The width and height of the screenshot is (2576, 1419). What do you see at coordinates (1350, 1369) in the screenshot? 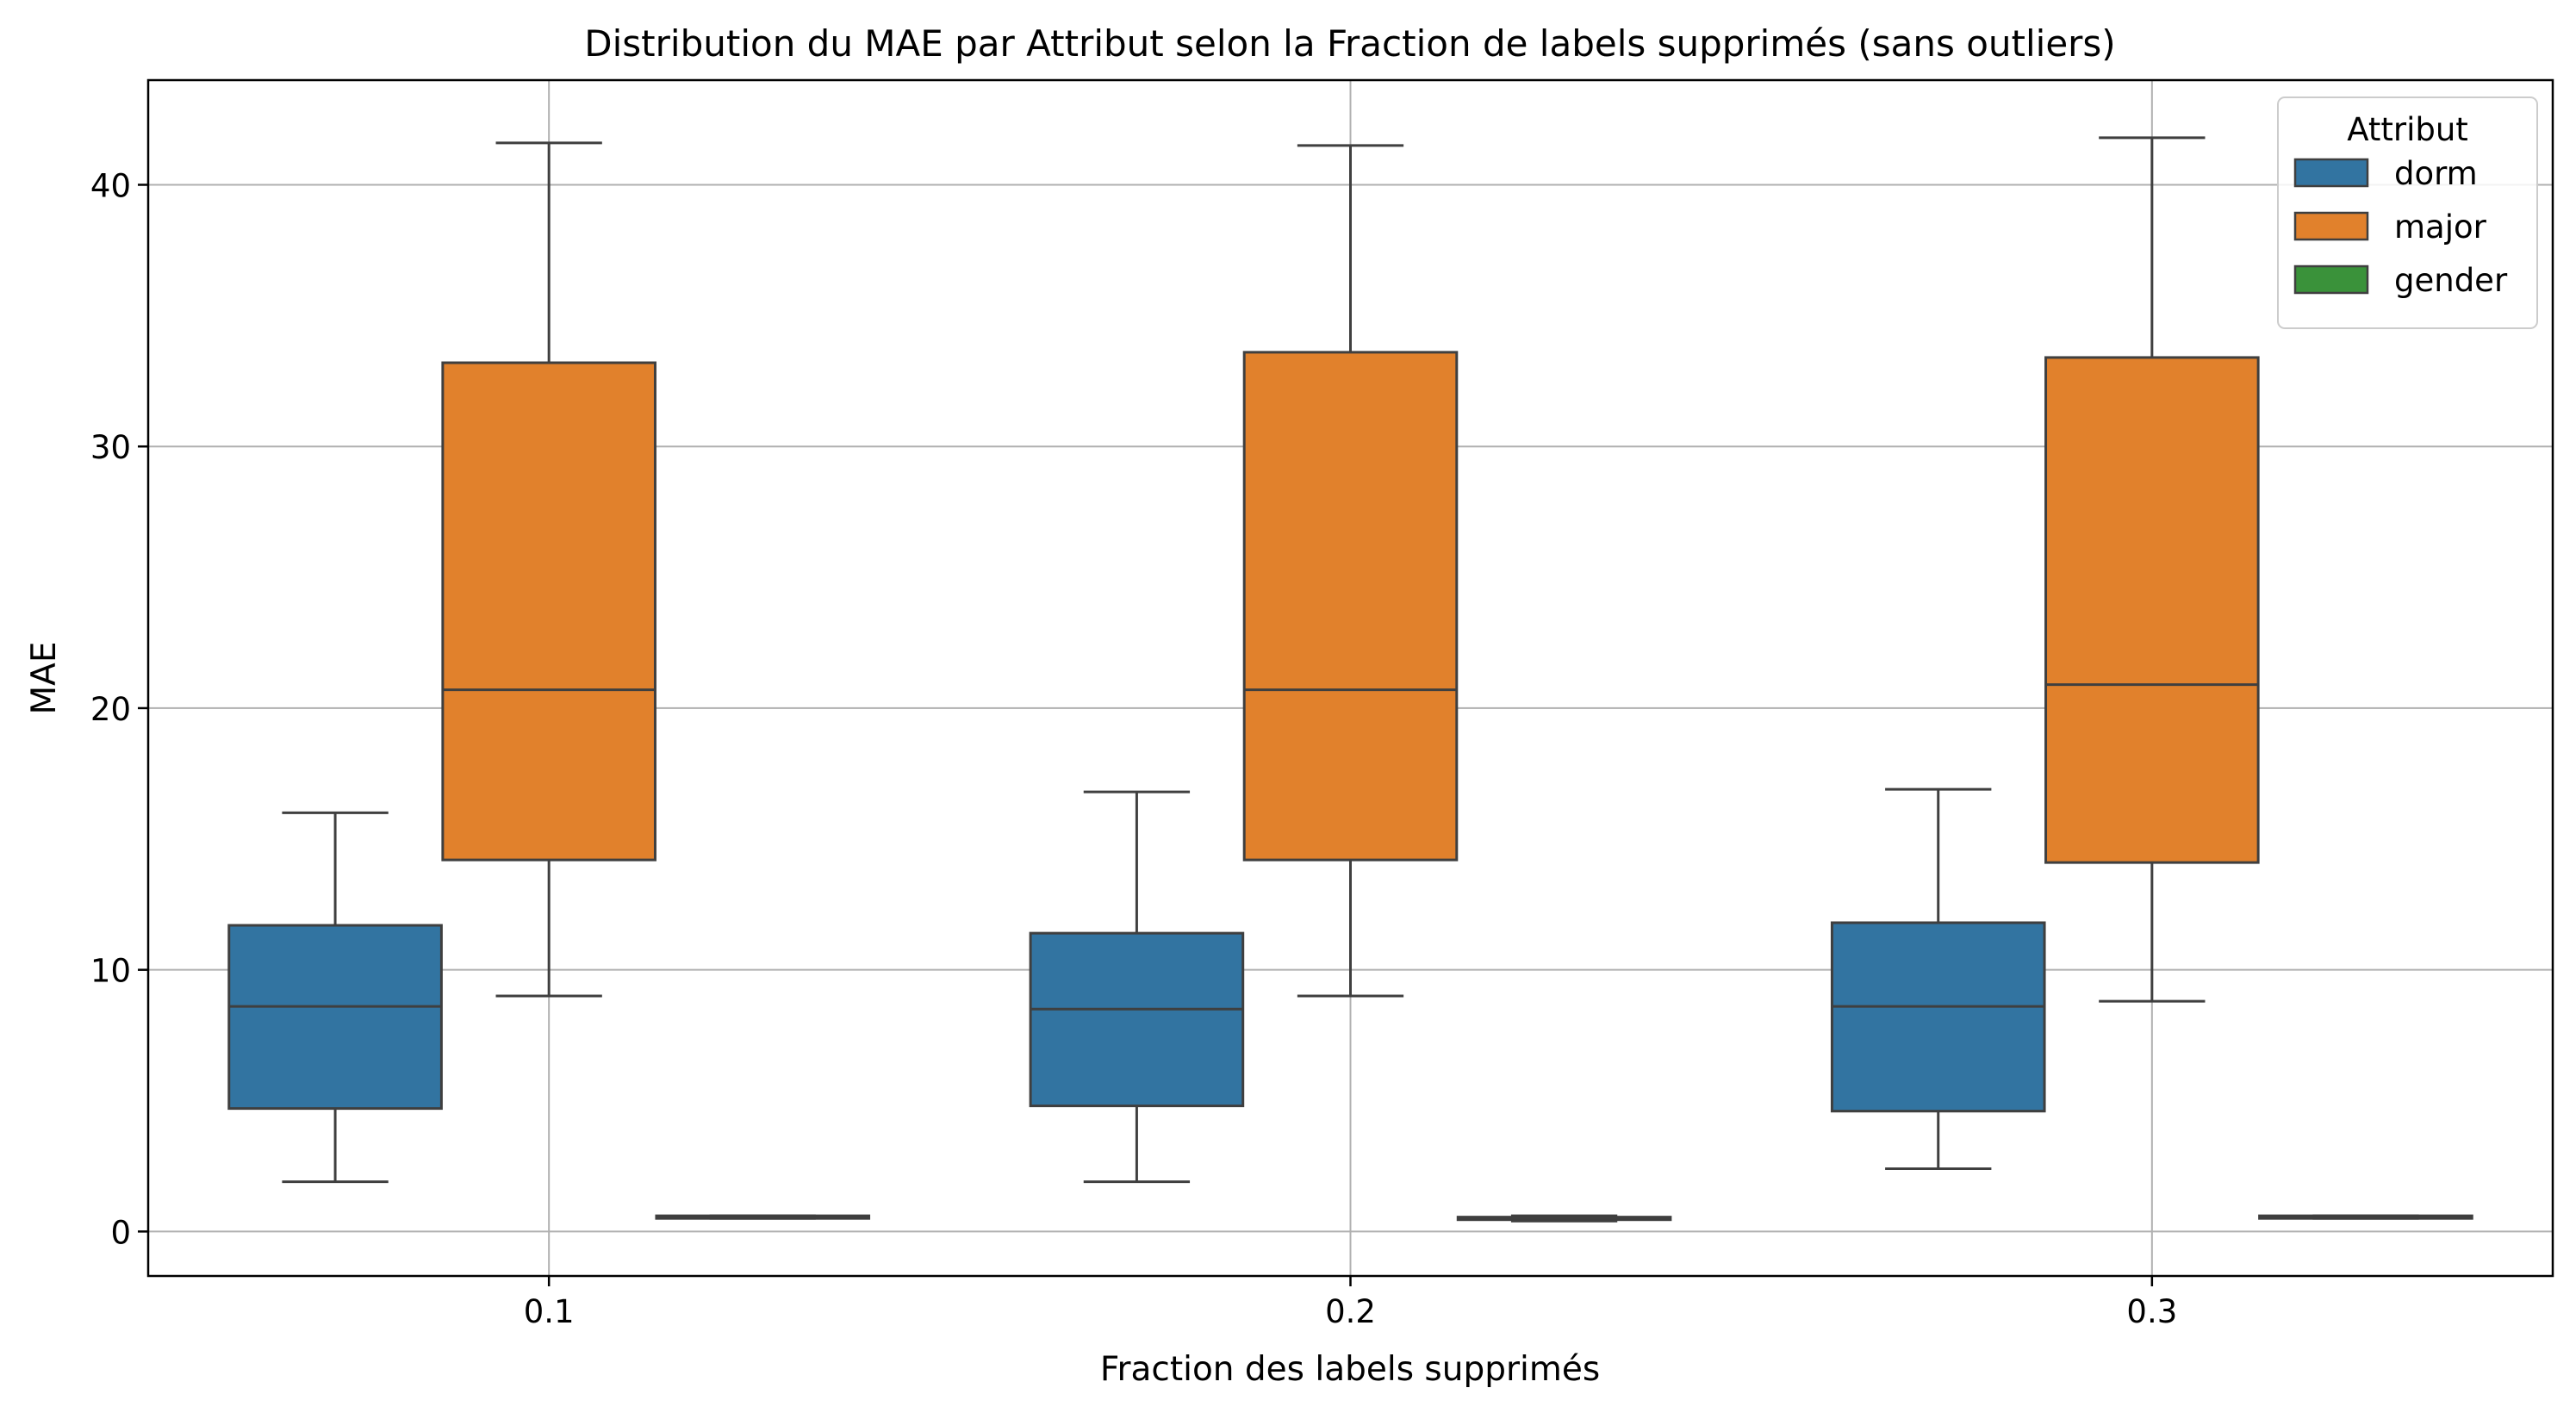
I see `x-axis-label: Fraction des labels supprimés` at bounding box center [1350, 1369].